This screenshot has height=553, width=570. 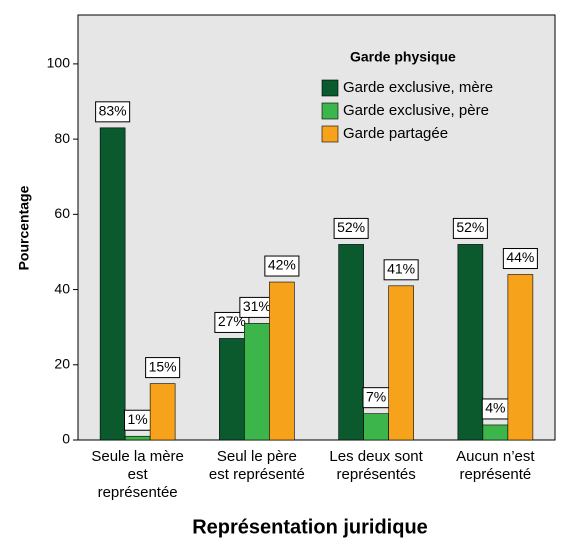 I want to click on x-tick-label: Seul le père est représenté, so click(x=256, y=465).